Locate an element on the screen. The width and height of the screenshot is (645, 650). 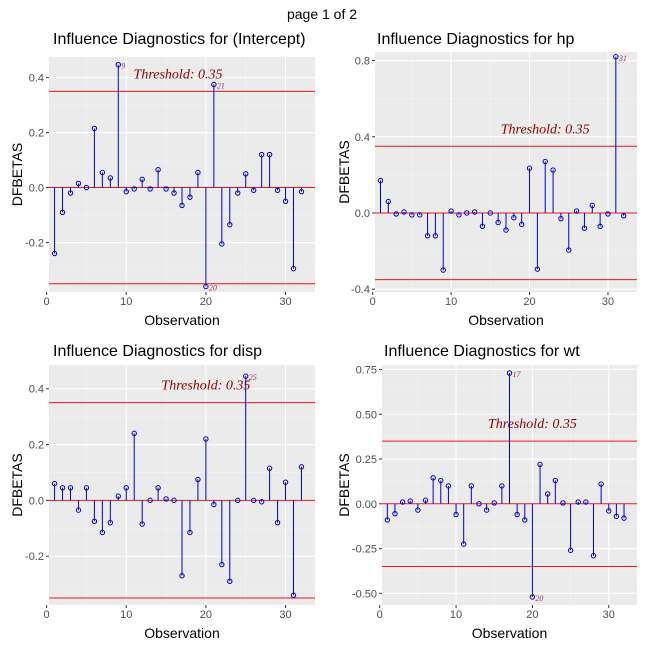
chart-title: Influence Diagnostics for hp is located at coordinates (476, 39).